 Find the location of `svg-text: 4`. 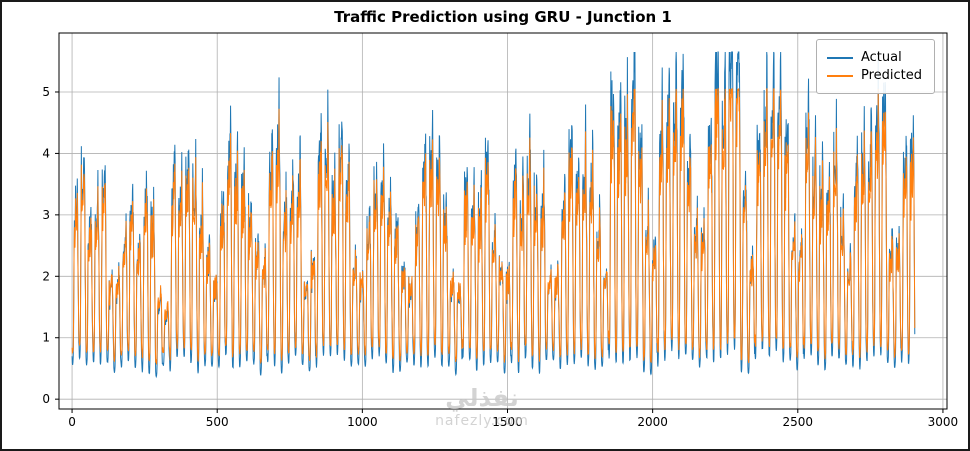

svg-text: 4 is located at coordinates (46, 153).